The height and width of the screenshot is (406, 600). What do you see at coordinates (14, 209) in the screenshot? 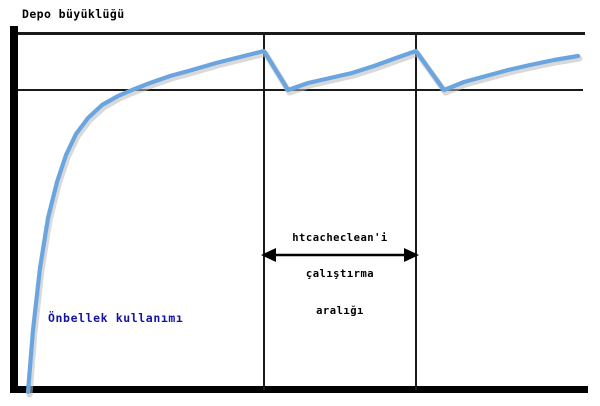
I see `y-axis` at bounding box center [14, 209].